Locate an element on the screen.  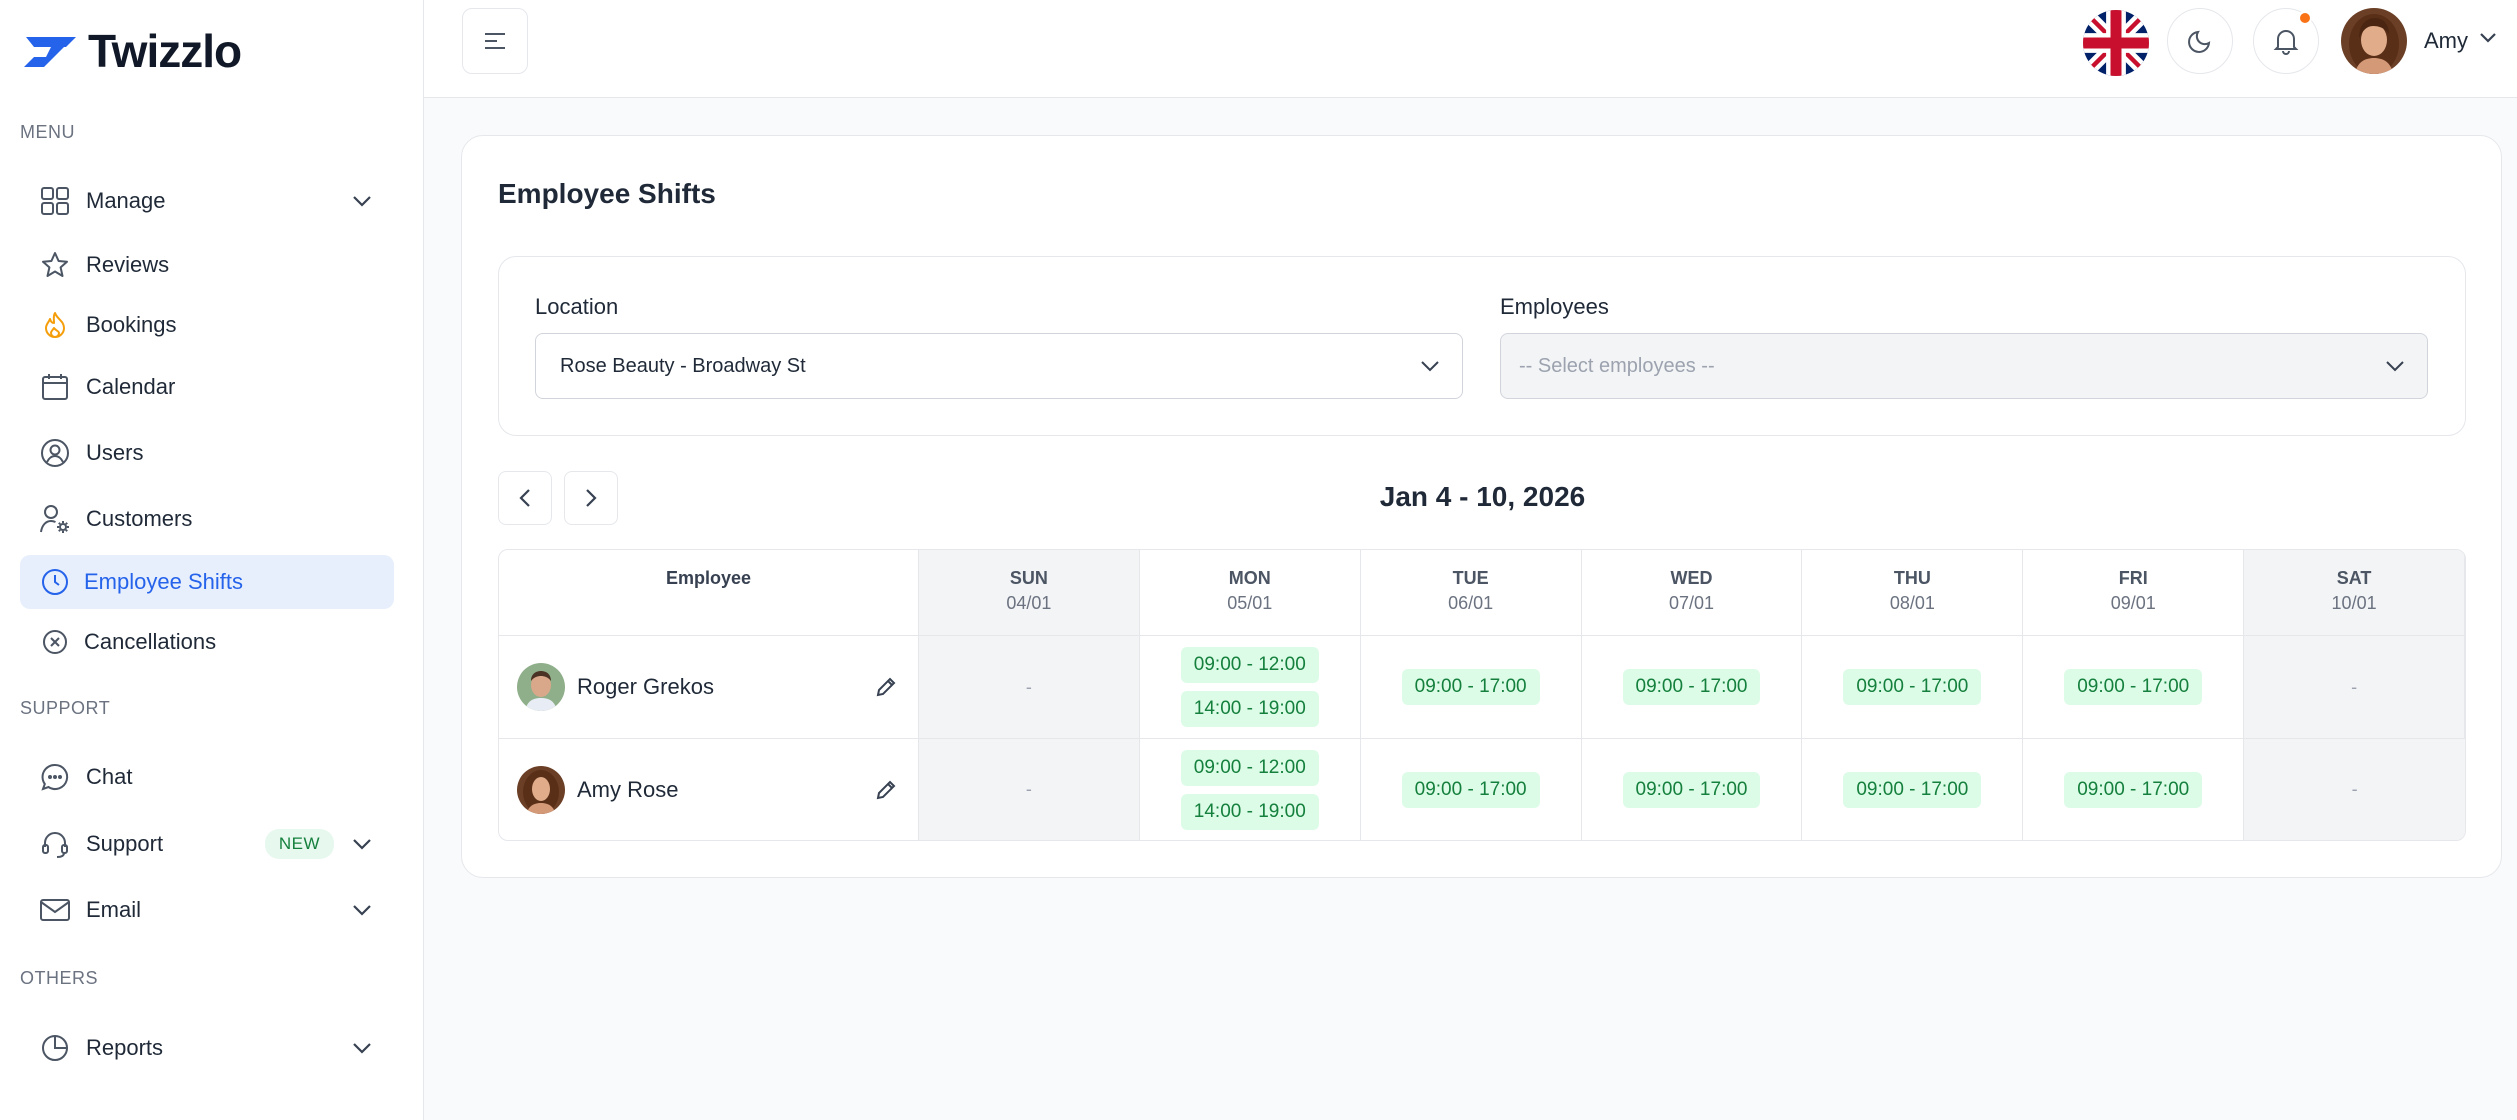
sidebar-item-bookings: Bookings is located at coordinates (207, 325).